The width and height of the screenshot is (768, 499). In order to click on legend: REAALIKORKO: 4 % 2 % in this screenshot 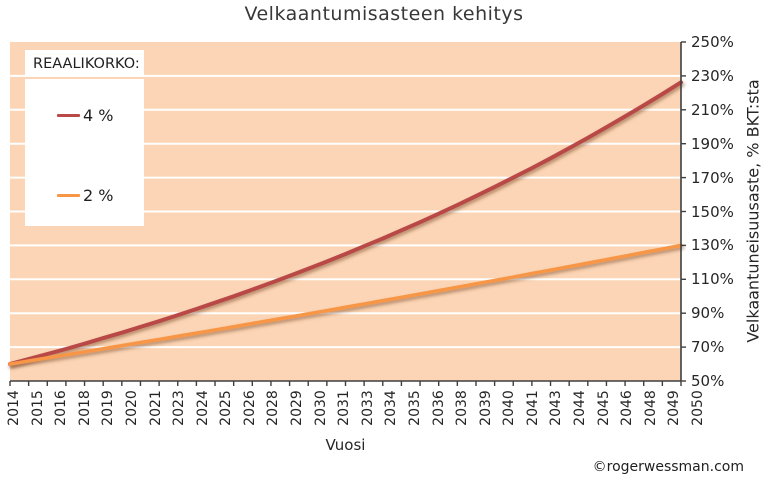, I will do `click(84, 138)`.